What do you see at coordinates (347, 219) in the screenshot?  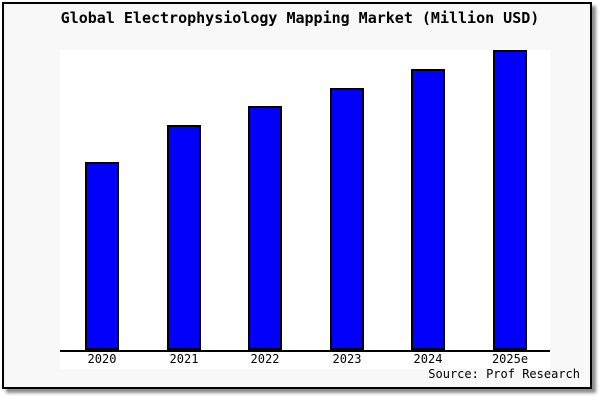 I see `bar-2023` at bounding box center [347, 219].